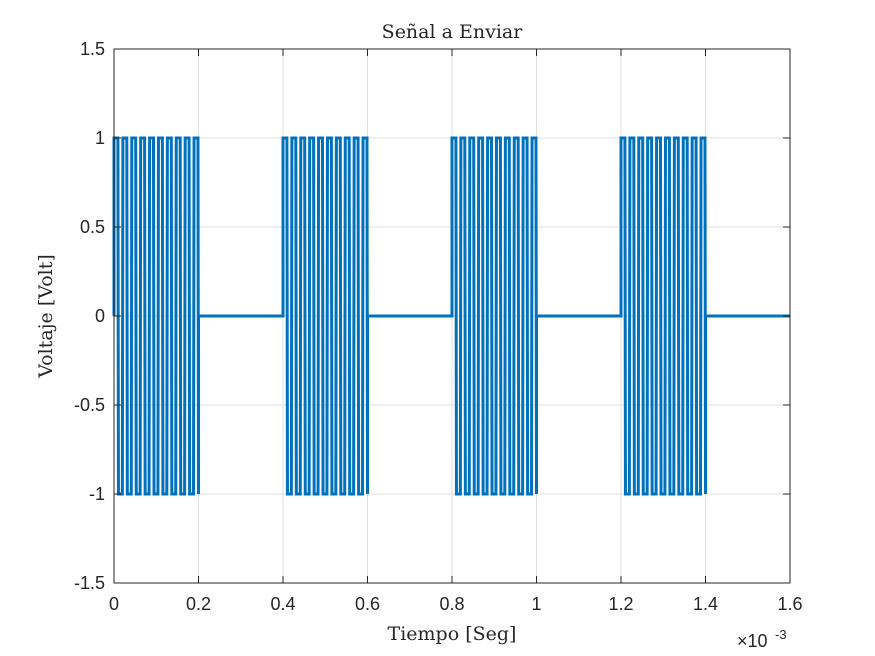  I want to click on y-tick-label: 0, so click(100, 316).